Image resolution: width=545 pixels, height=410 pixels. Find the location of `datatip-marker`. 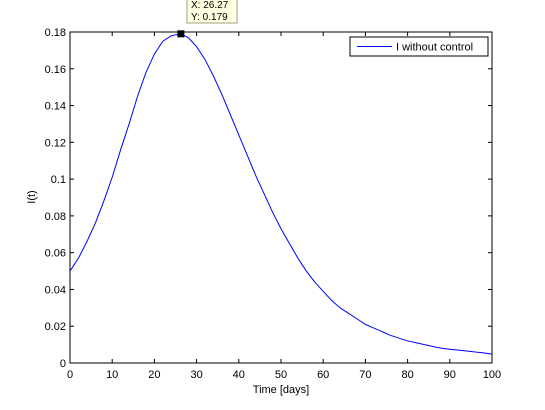

datatip-marker is located at coordinates (181, 34).